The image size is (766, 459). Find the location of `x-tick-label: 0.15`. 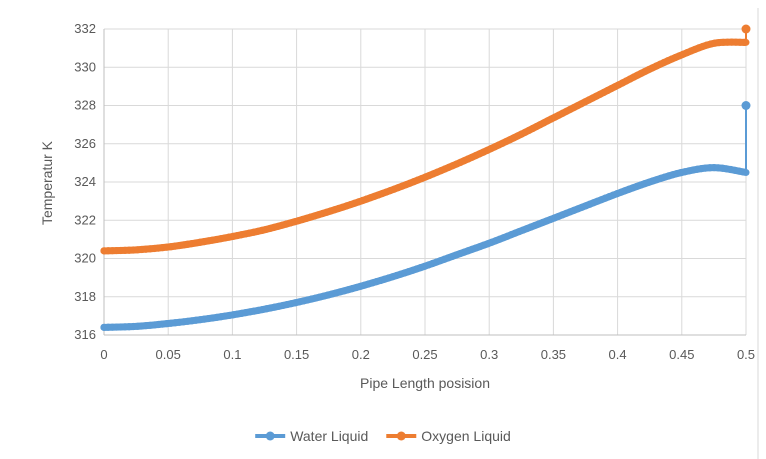

x-tick-label: 0.15 is located at coordinates (296, 354).